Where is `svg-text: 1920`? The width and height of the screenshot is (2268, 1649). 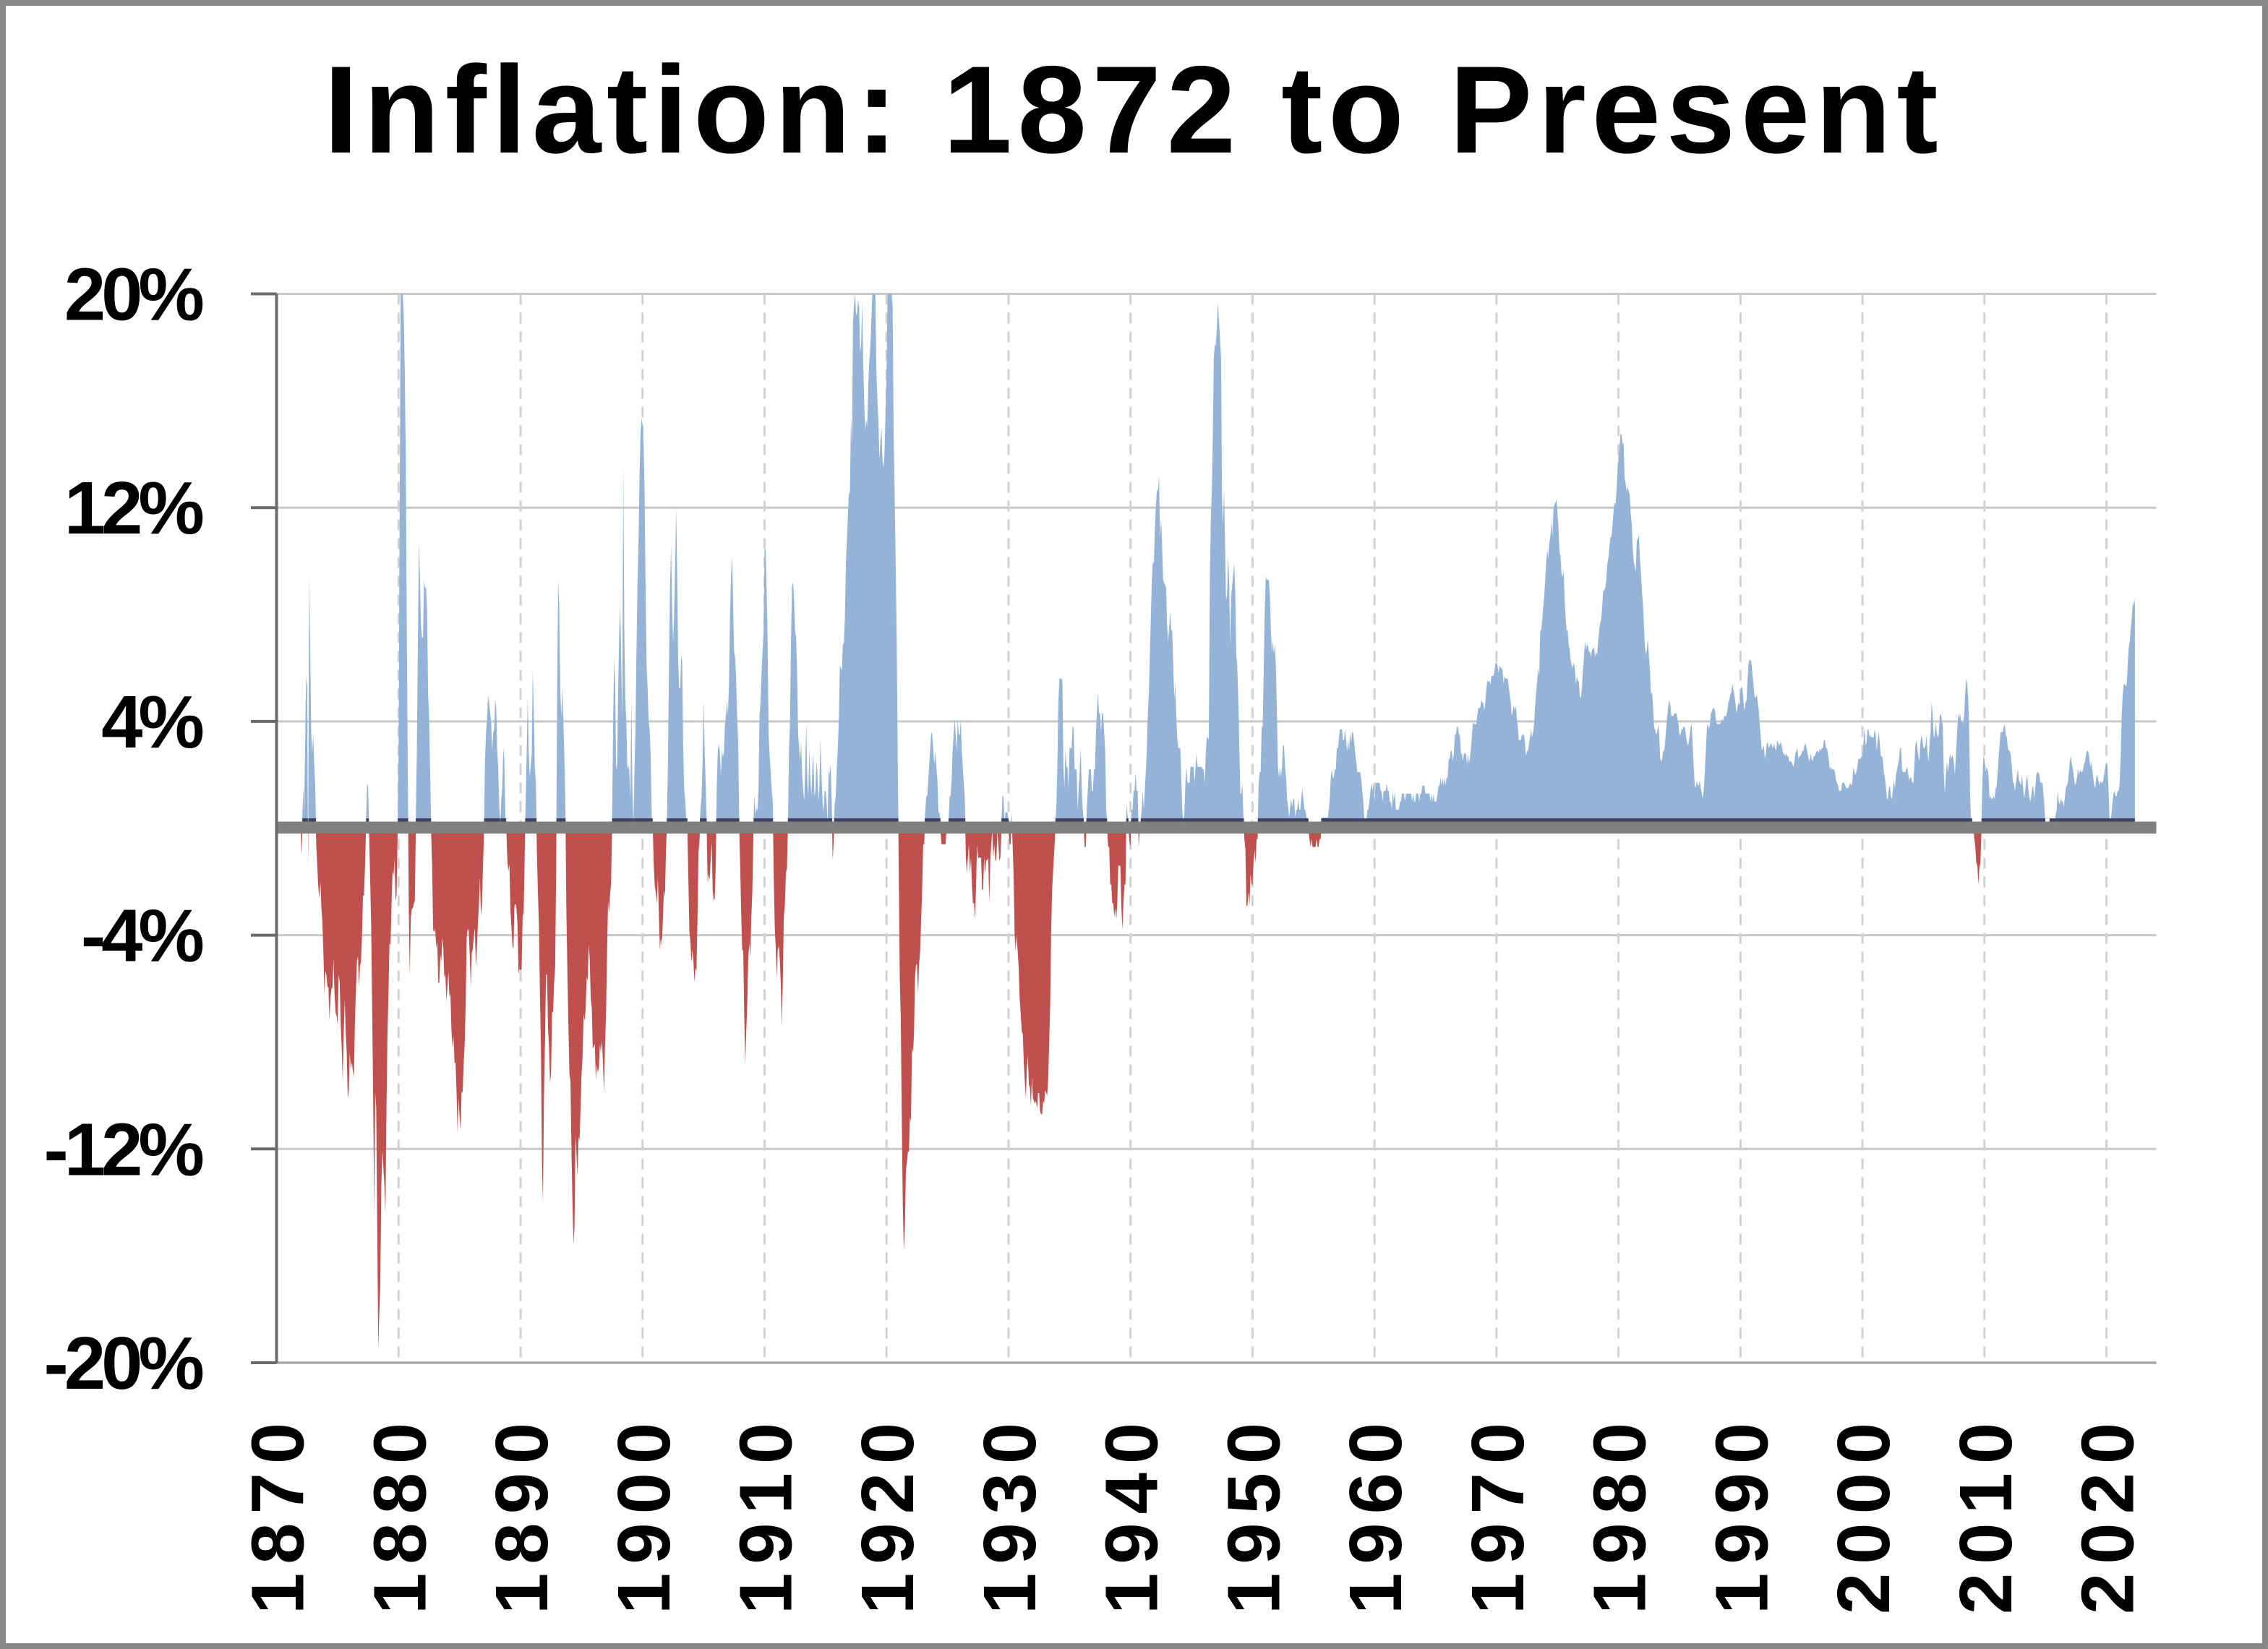 svg-text: 1920 is located at coordinates (888, 1514).